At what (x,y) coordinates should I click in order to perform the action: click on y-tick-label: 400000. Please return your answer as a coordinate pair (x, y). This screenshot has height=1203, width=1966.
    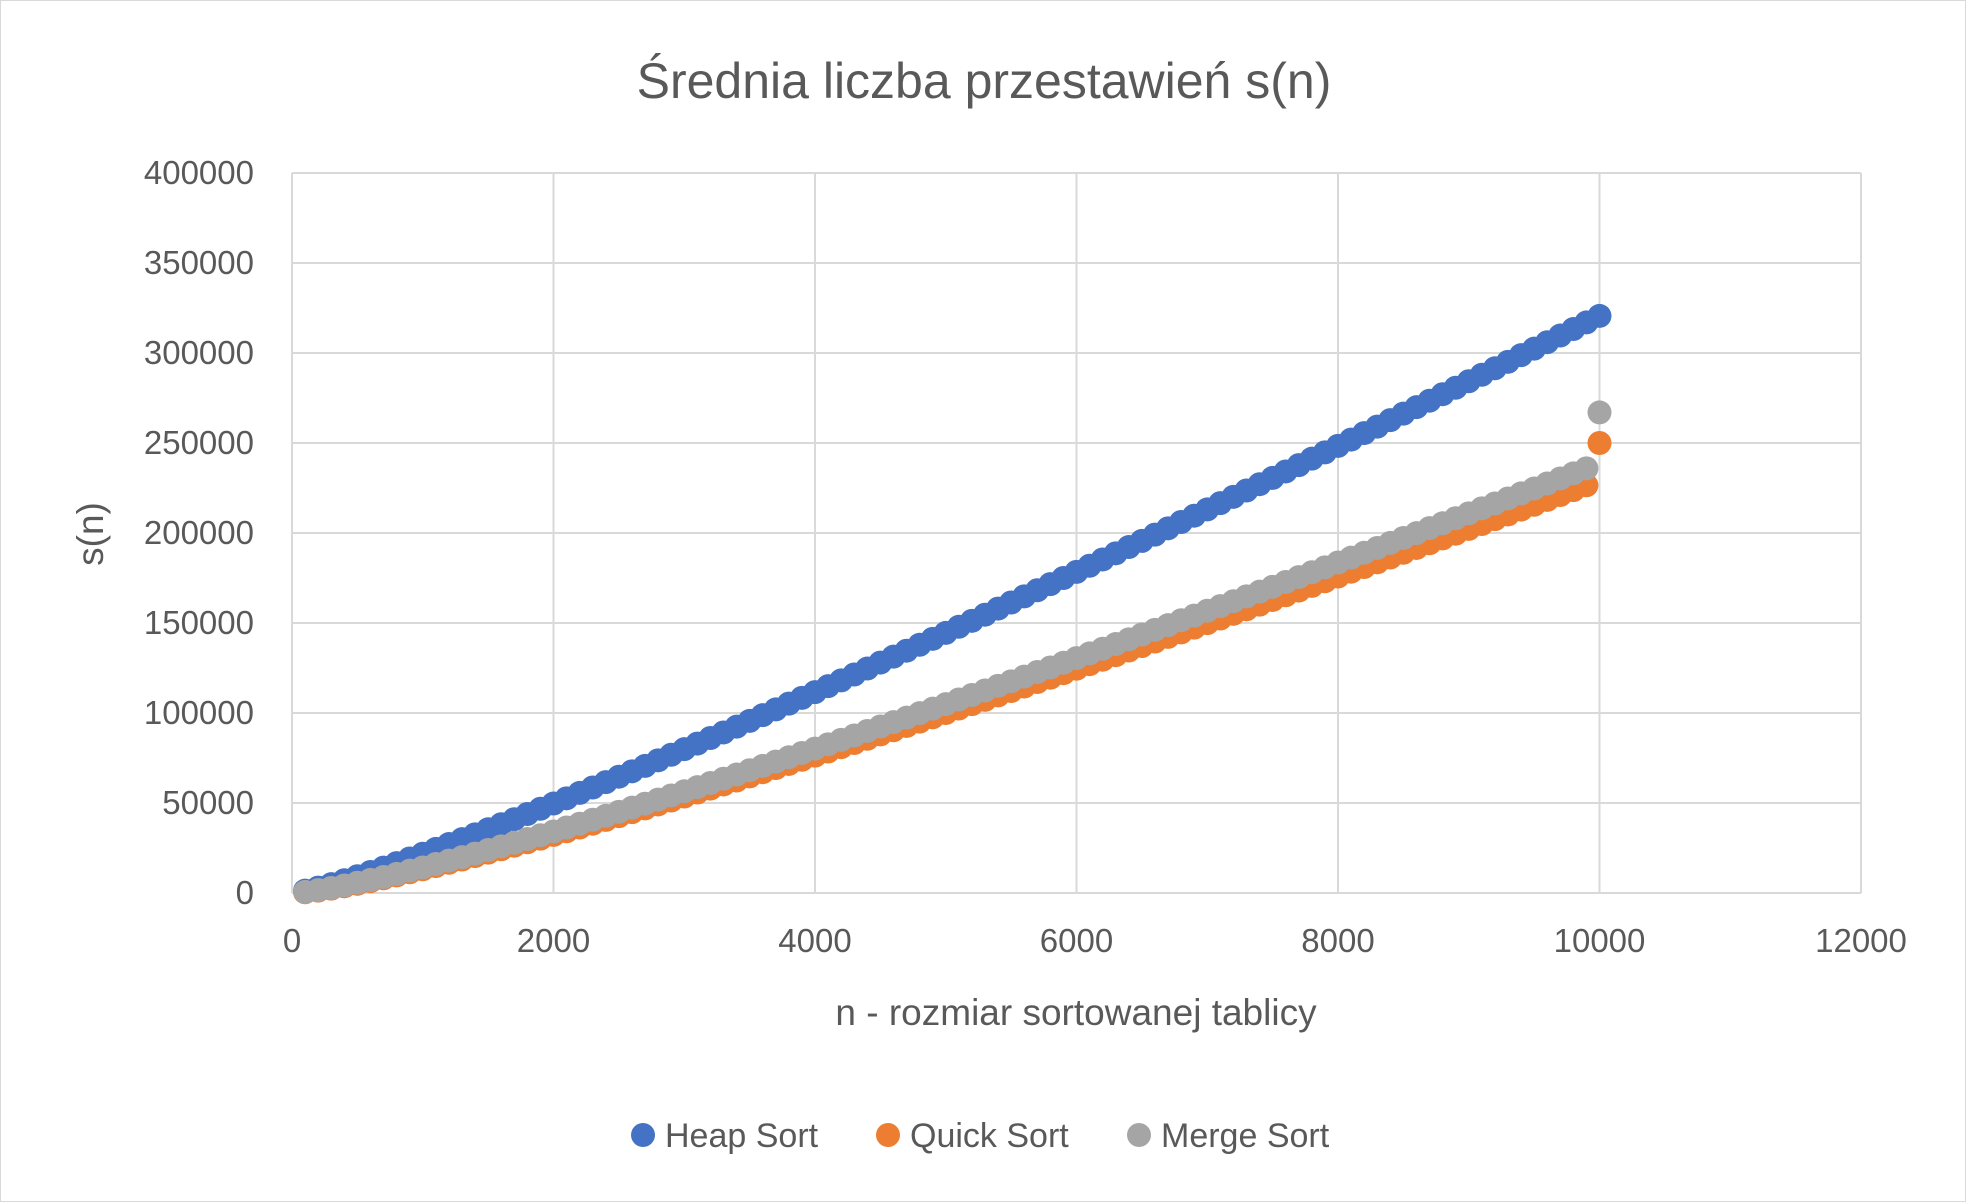
    Looking at the image, I should click on (199, 172).